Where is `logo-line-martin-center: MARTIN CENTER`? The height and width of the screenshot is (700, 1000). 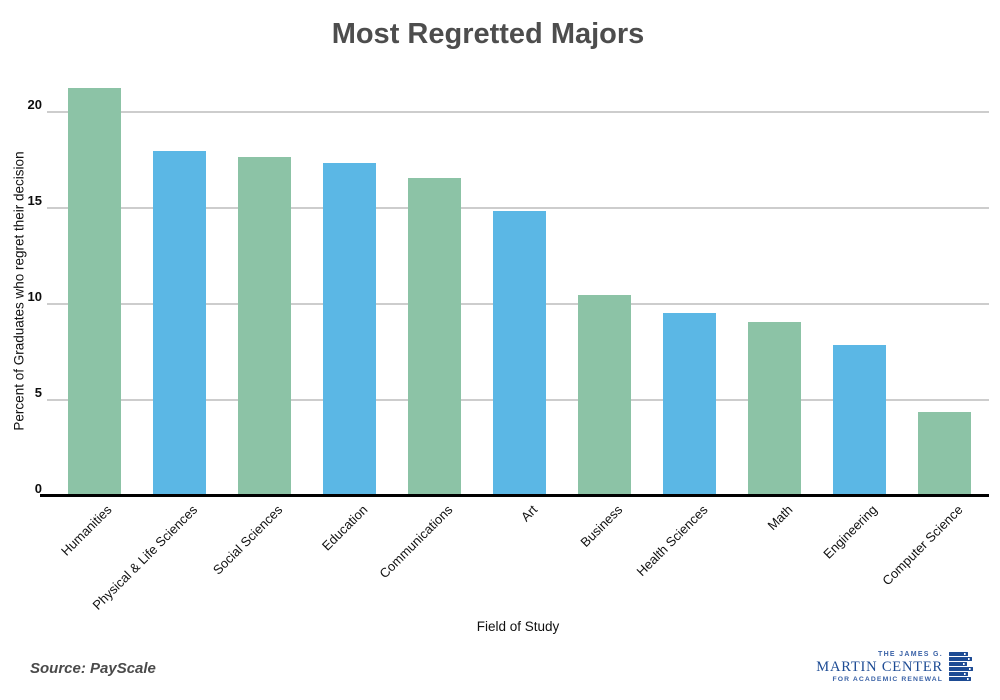
logo-line-martin-center: MARTIN CENTER is located at coordinates (879, 667).